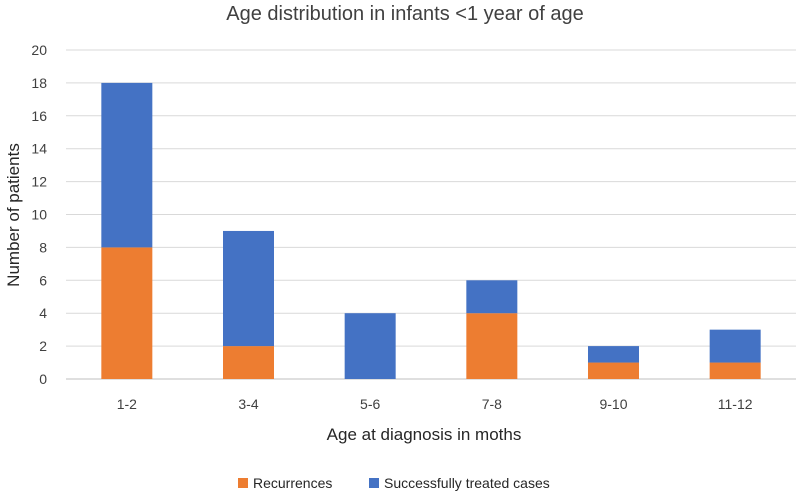  I want to click on x-tick-label: 5-6, so click(370, 404).